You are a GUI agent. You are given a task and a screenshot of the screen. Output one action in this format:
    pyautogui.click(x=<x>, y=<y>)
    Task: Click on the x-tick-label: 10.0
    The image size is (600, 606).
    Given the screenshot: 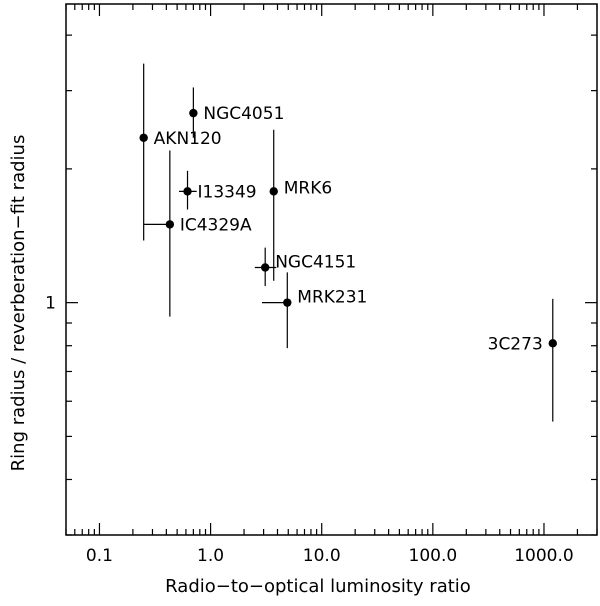 What is the action you would take?
    pyautogui.click(x=322, y=556)
    